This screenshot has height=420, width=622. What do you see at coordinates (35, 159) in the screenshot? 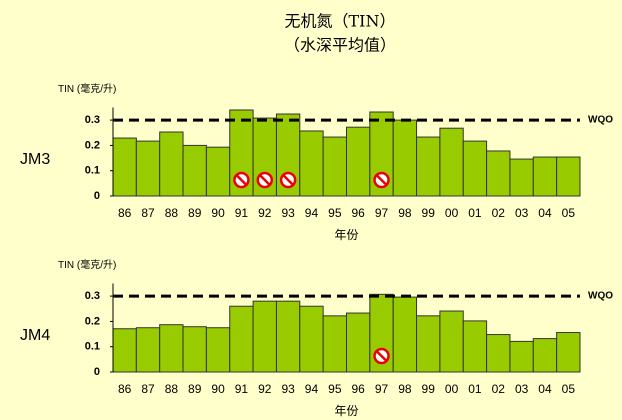
I see `panel-label: JM3` at bounding box center [35, 159].